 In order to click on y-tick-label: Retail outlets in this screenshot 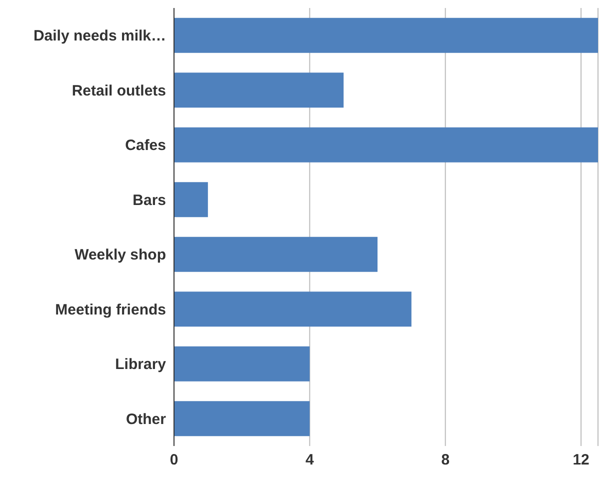, I will do `click(119, 91)`.